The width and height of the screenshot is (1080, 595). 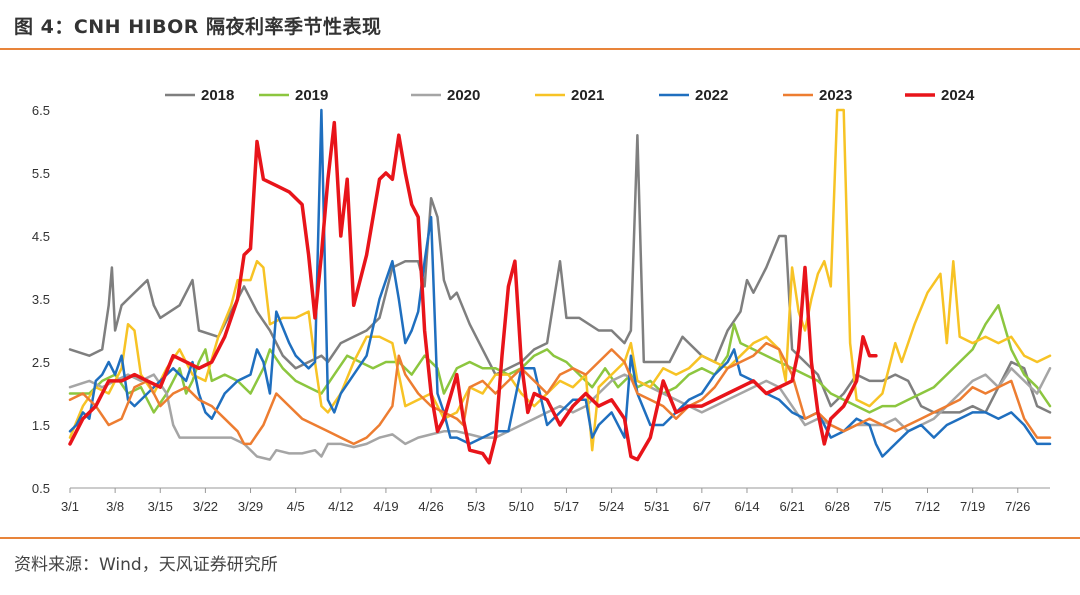 What do you see at coordinates (882, 506) in the screenshot?
I see `x-tick-label: 7/5` at bounding box center [882, 506].